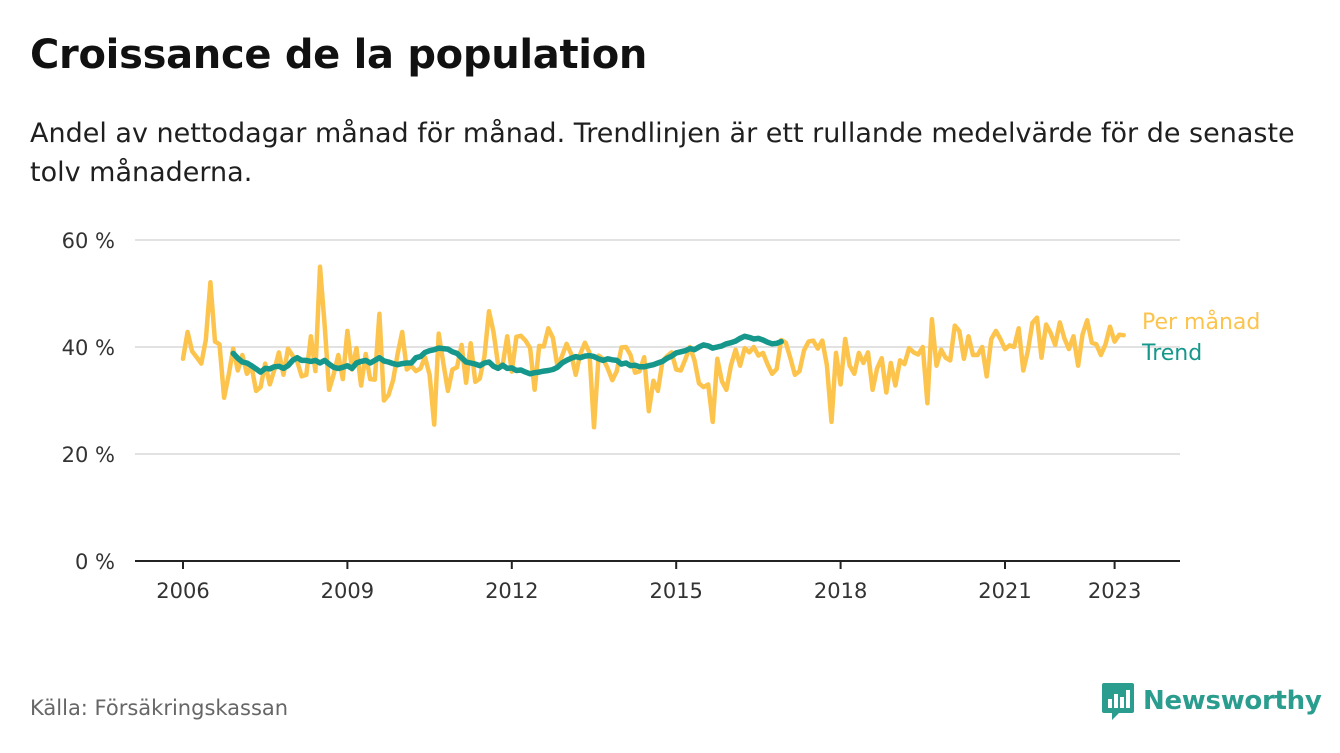  What do you see at coordinates (347, 591) in the screenshot?
I see `x-tick-label: 2009` at bounding box center [347, 591].